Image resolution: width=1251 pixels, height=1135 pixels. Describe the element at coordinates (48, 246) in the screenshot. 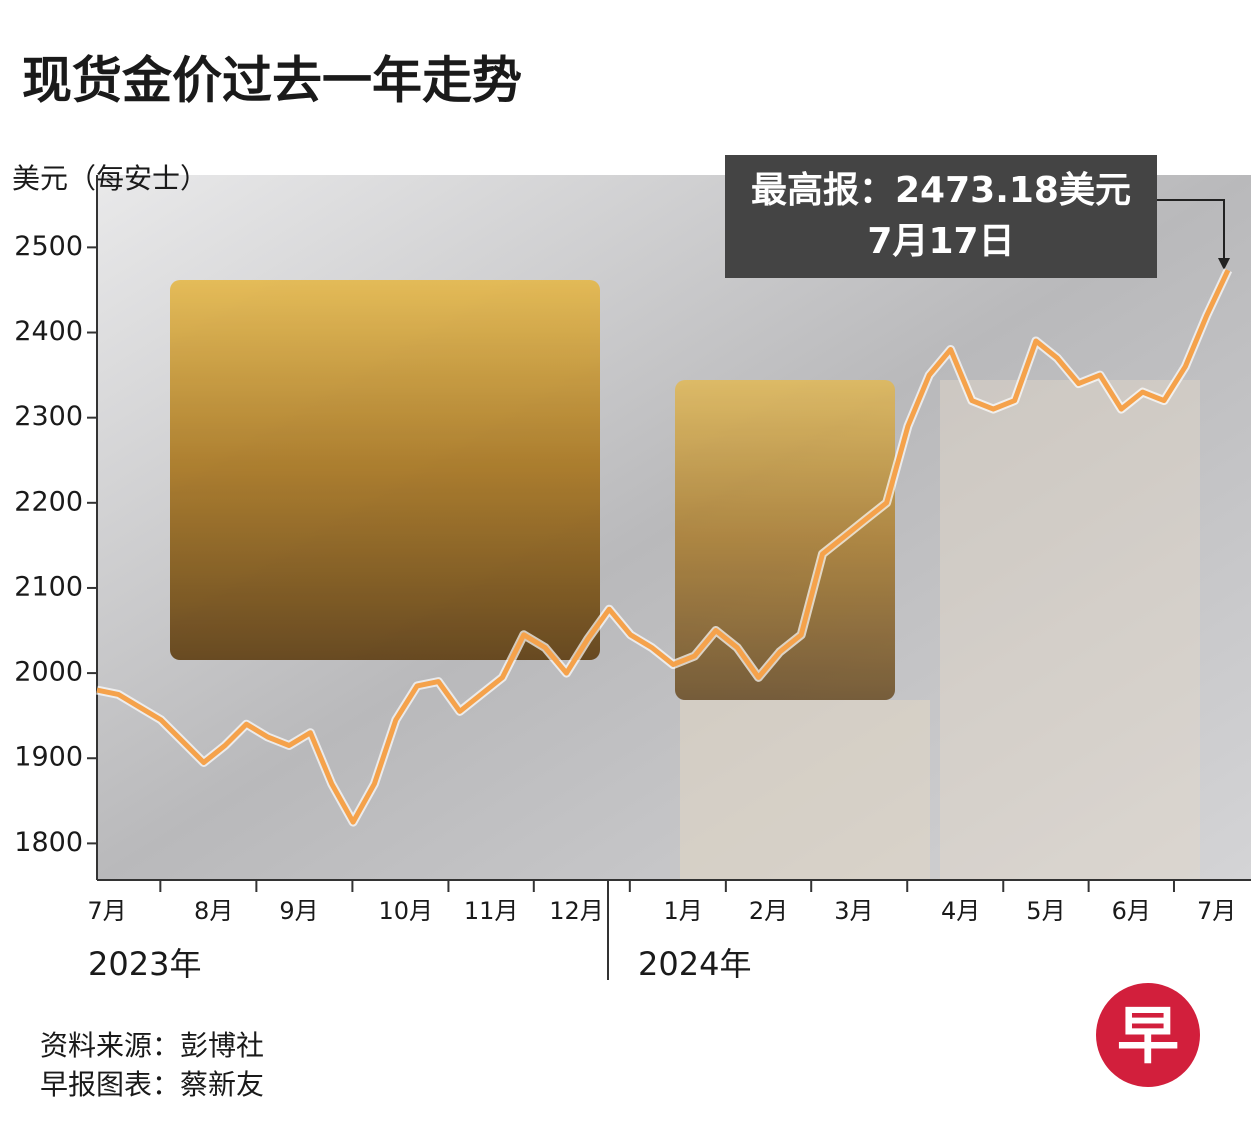

I see `y-tick-label: 2500` at that location.